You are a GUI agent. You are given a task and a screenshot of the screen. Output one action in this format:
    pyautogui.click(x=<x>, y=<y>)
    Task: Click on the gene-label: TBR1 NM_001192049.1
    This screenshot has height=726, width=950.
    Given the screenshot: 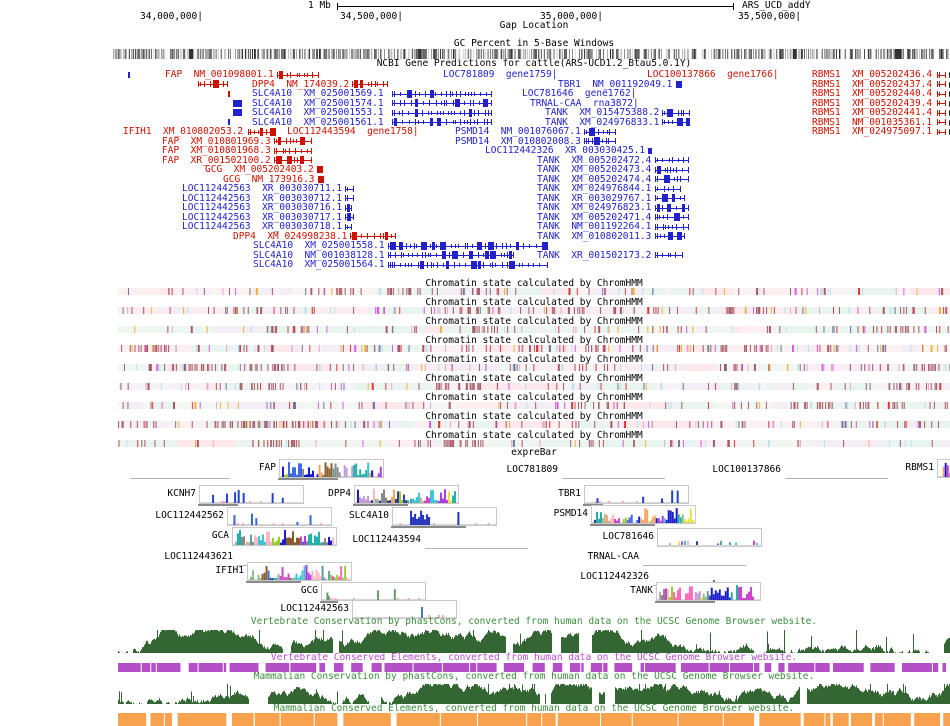 What is the action you would take?
    pyautogui.click(x=615, y=84)
    